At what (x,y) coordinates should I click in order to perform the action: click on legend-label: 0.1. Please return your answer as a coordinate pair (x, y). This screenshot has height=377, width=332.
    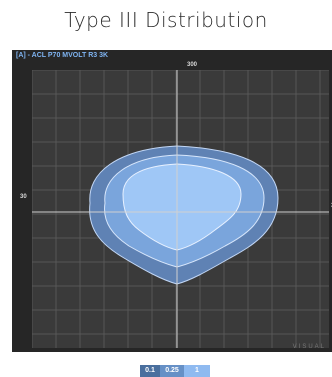
    Looking at the image, I should click on (150, 370).